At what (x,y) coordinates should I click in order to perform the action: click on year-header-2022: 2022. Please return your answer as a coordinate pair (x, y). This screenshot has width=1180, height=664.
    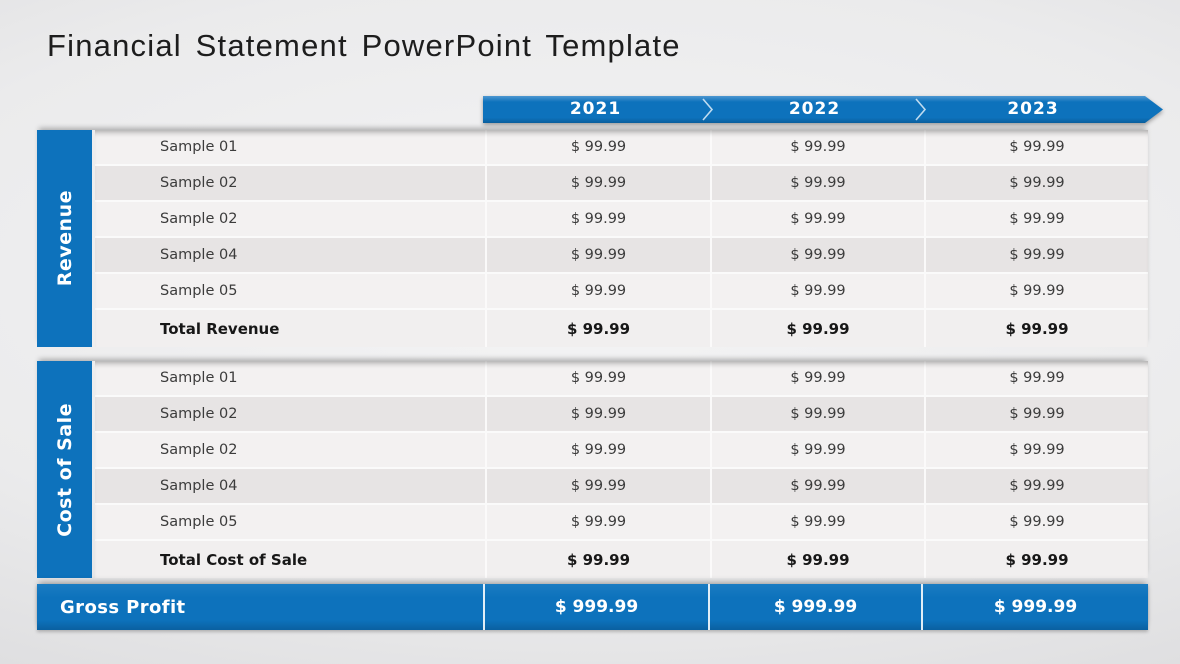
    Looking at the image, I should click on (814, 109).